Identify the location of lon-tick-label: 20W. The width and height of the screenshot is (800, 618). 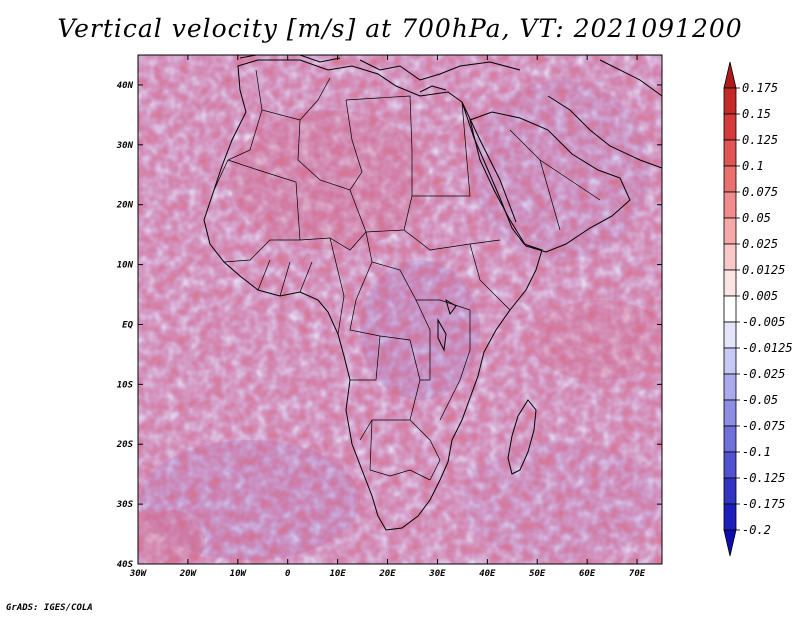
(188, 574).